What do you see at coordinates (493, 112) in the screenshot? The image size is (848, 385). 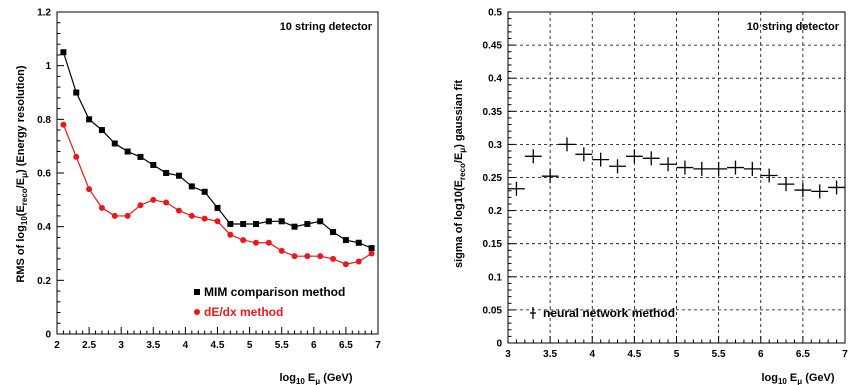 I see `right-y-tick-label: 0.35` at bounding box center [493, 112].